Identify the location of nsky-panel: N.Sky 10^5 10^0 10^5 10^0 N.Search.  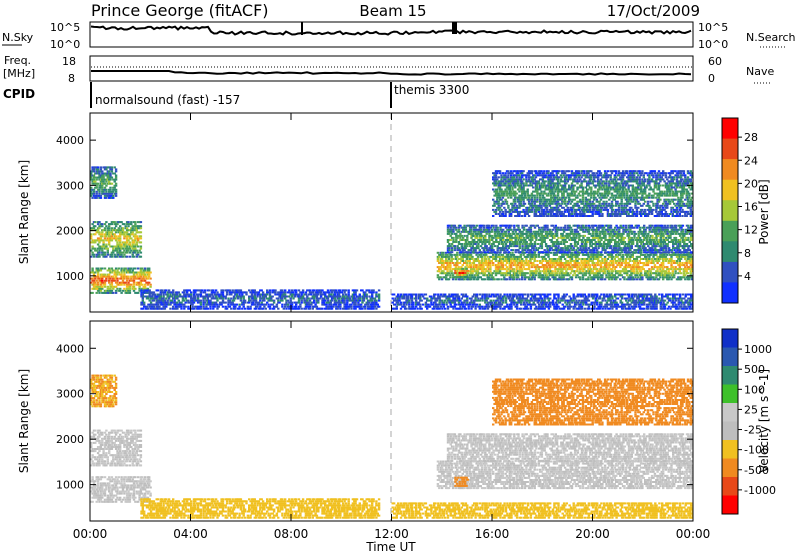
(399, 36).